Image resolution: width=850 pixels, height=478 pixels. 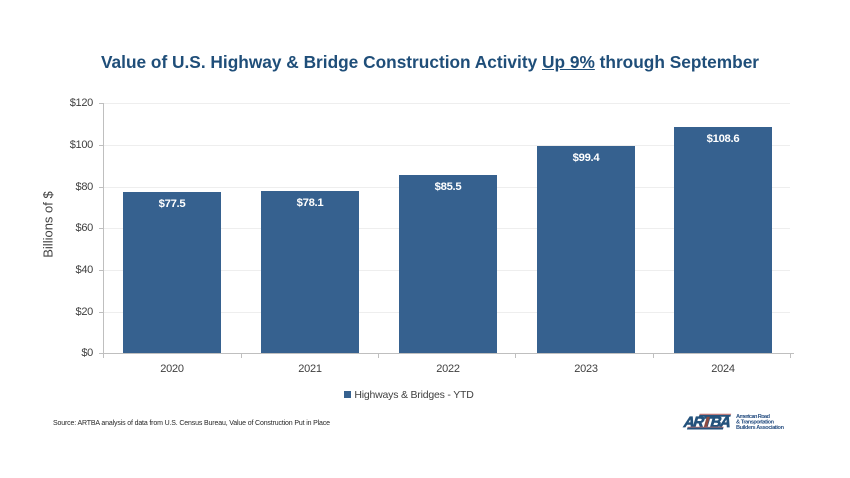 I want to click on svg-text: & Transportation, so click(x=755, y=423).